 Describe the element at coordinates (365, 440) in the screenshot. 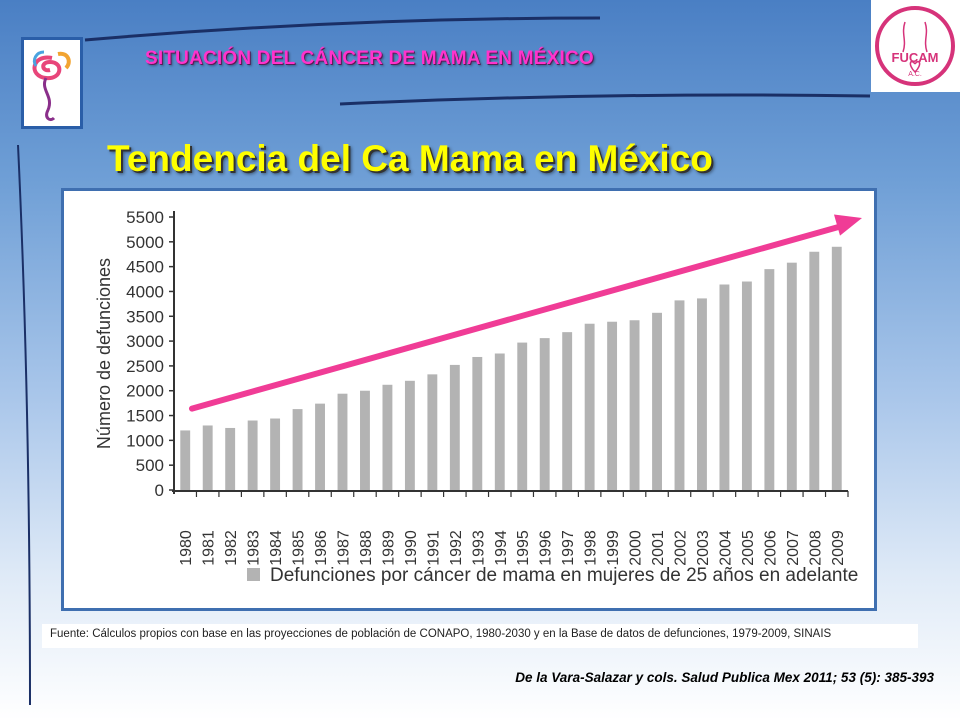

I see `bar-1988` at that location.